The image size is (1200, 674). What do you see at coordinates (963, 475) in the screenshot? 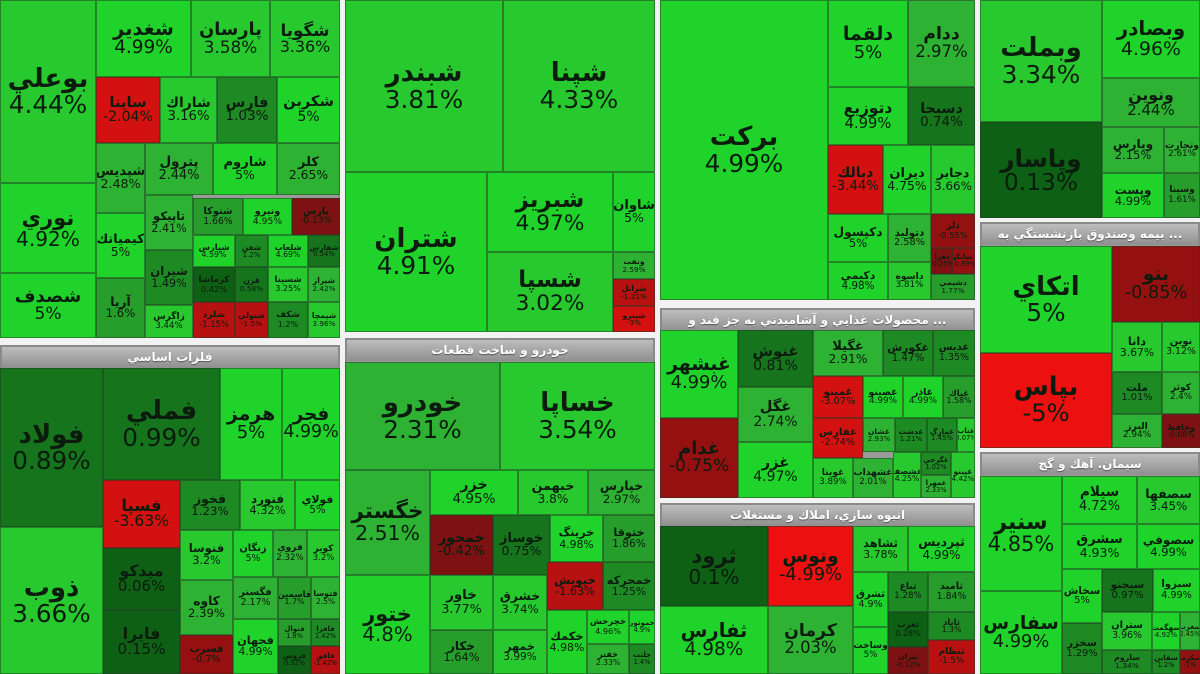
I see `stock-tile-غپينو: غپينو 4.42%` at bounding box center [963, 475].